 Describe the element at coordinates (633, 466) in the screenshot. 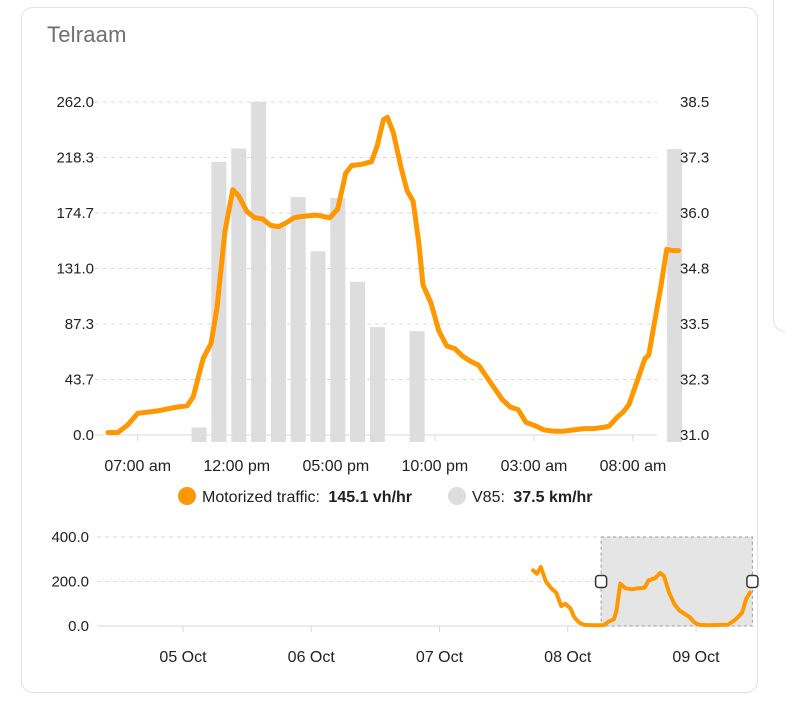

I see `x-tick-label: 08:00 am` at that location.